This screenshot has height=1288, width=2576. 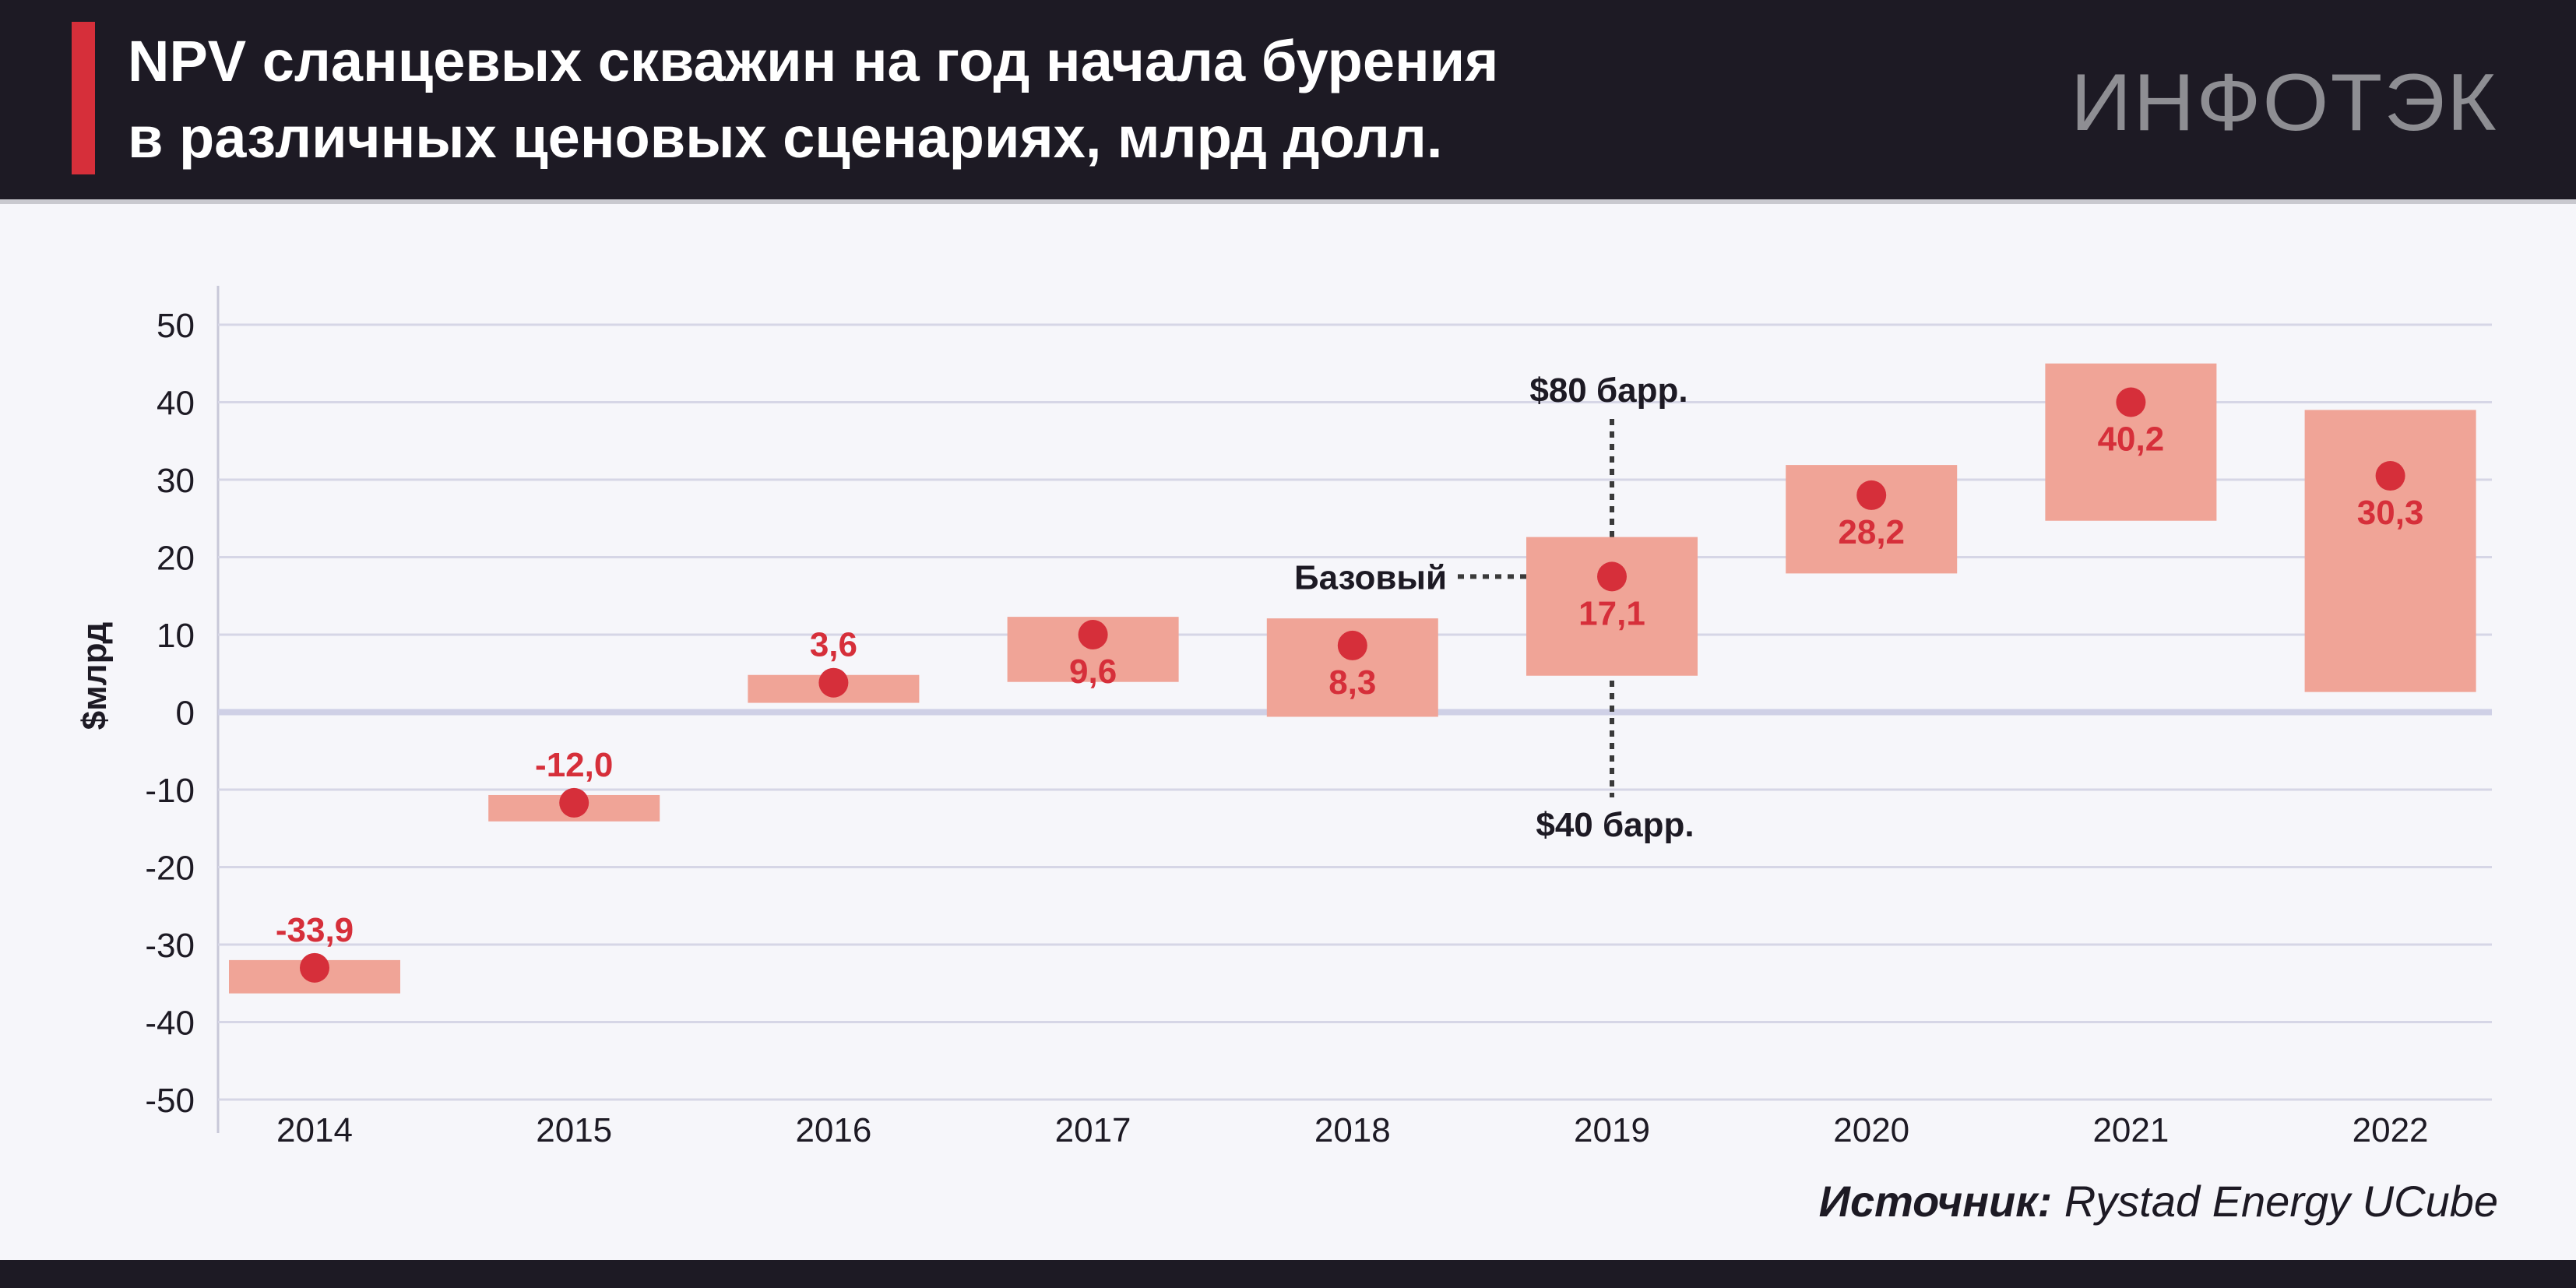 What do you see at coordinates (1288, 1274) in the screenshot?
I see `footer-bar` at bounding box center [1288, 1274].